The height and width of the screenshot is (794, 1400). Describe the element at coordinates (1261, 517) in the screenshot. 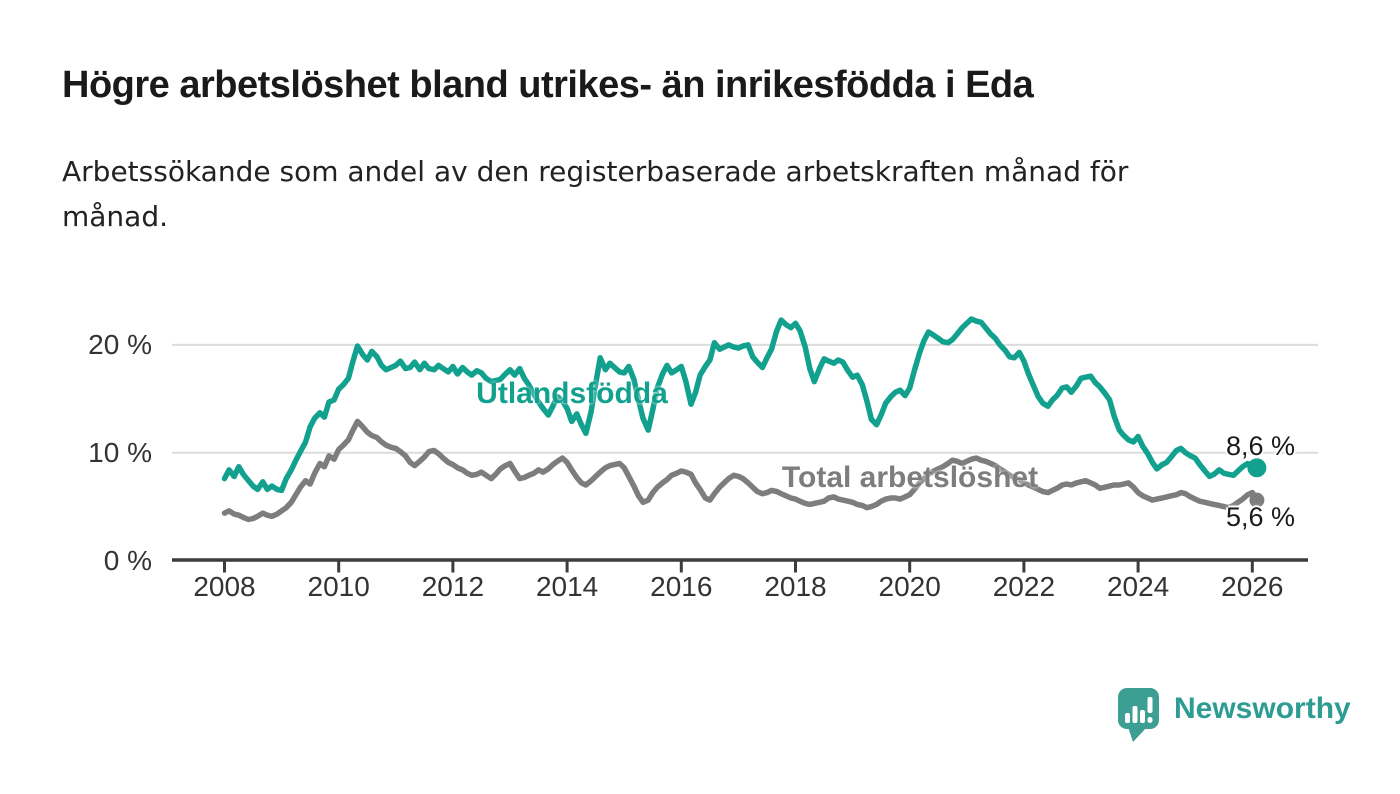

I see `end-value-label-total: 5,6 %` at that location.